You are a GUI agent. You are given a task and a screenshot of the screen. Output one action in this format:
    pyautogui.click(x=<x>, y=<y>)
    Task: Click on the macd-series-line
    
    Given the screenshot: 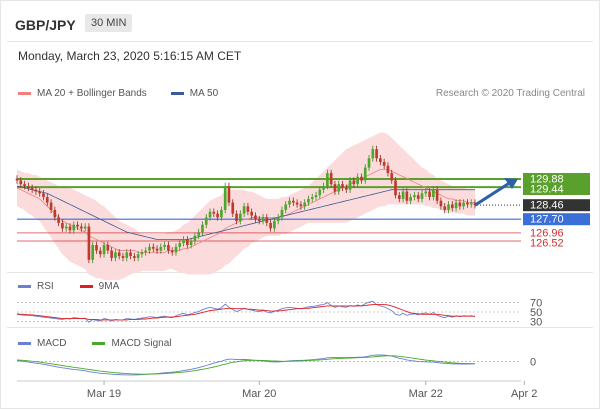 What is the action you would take?
    pyautogui.click(x=245, y=365)
    